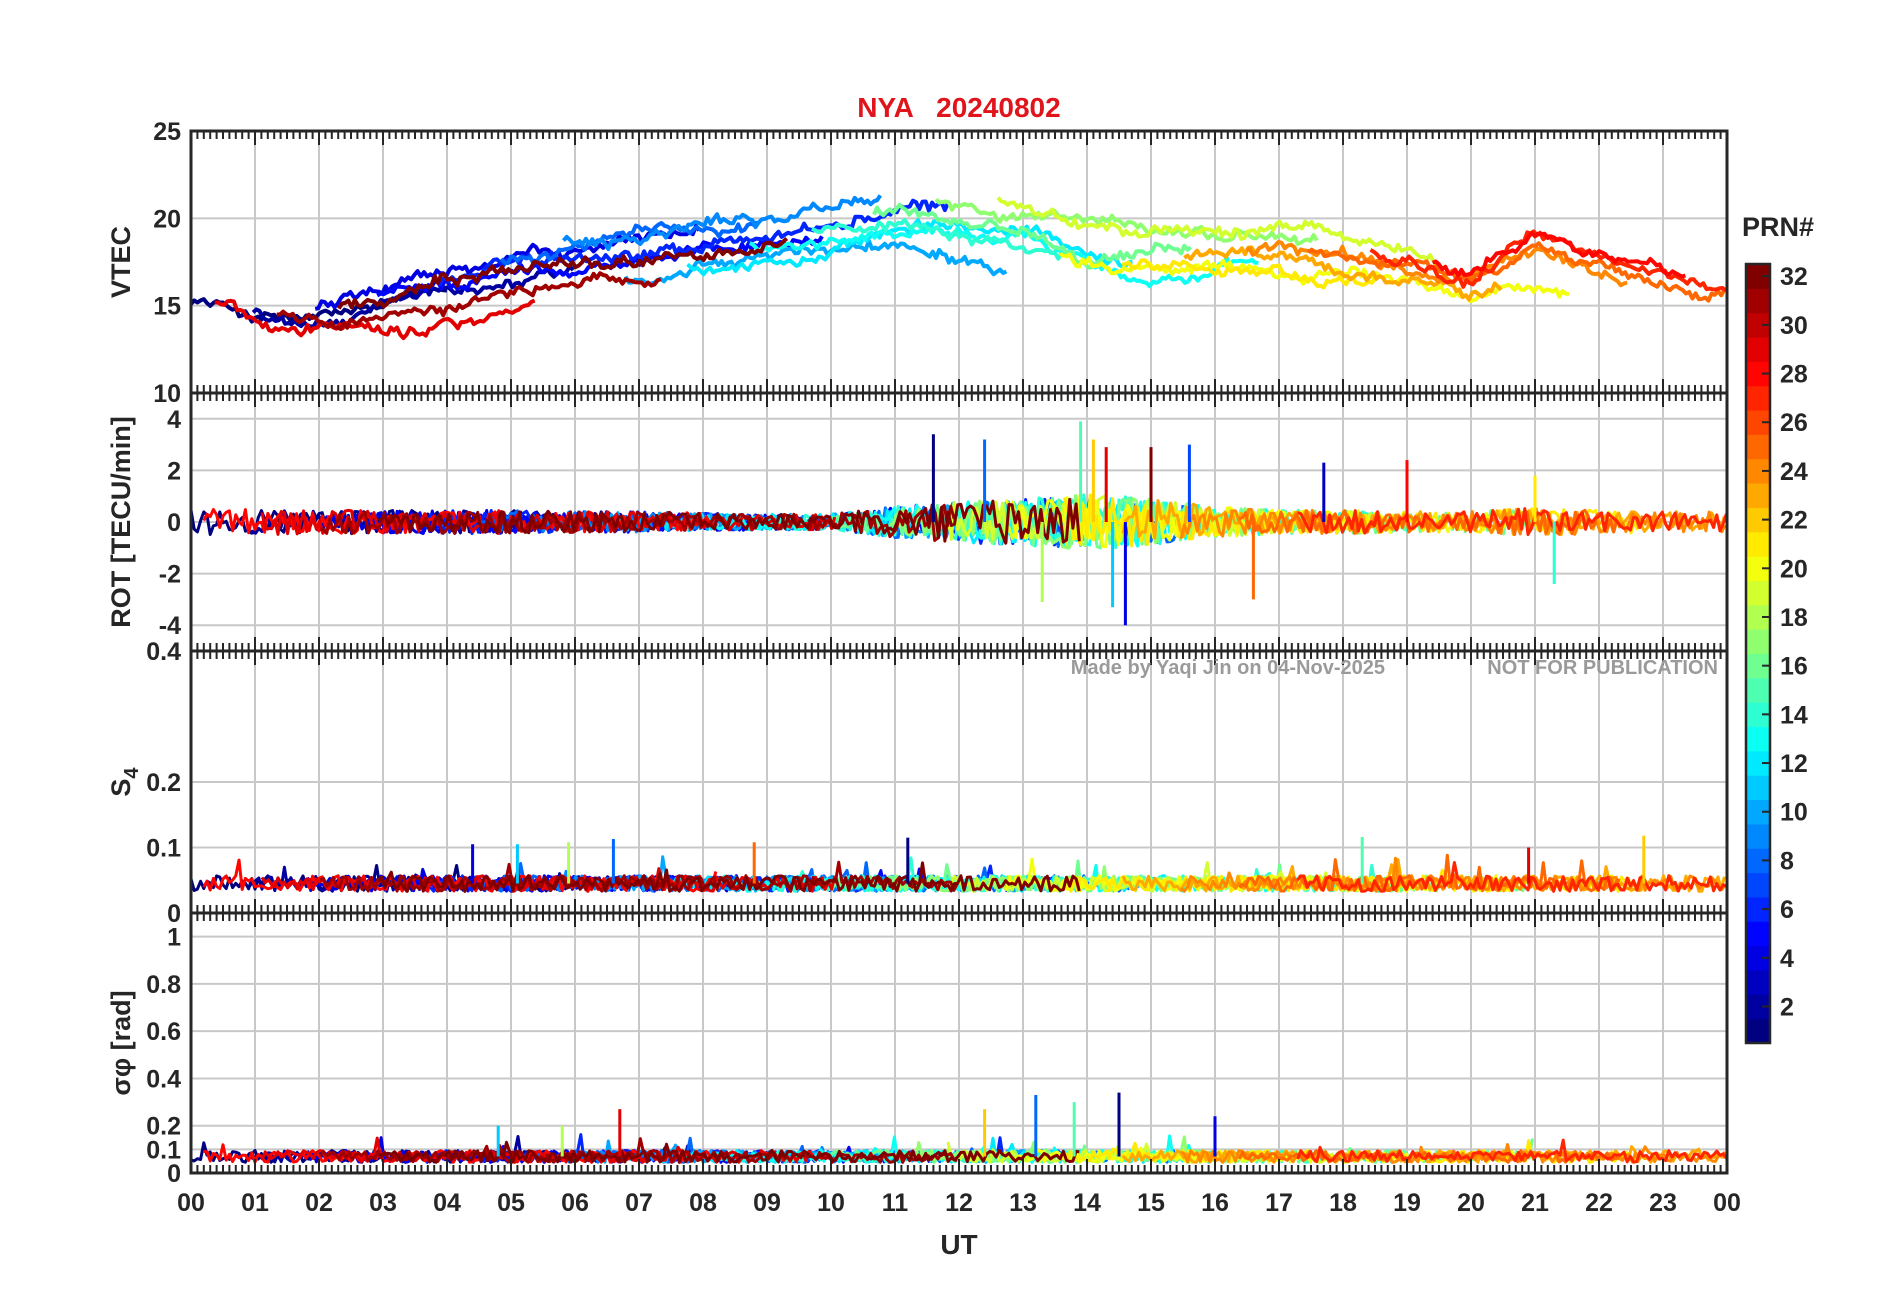 The image size is (1902, 1297). I want to click on colorbar-tick-label: 22, so click(1794, 521).